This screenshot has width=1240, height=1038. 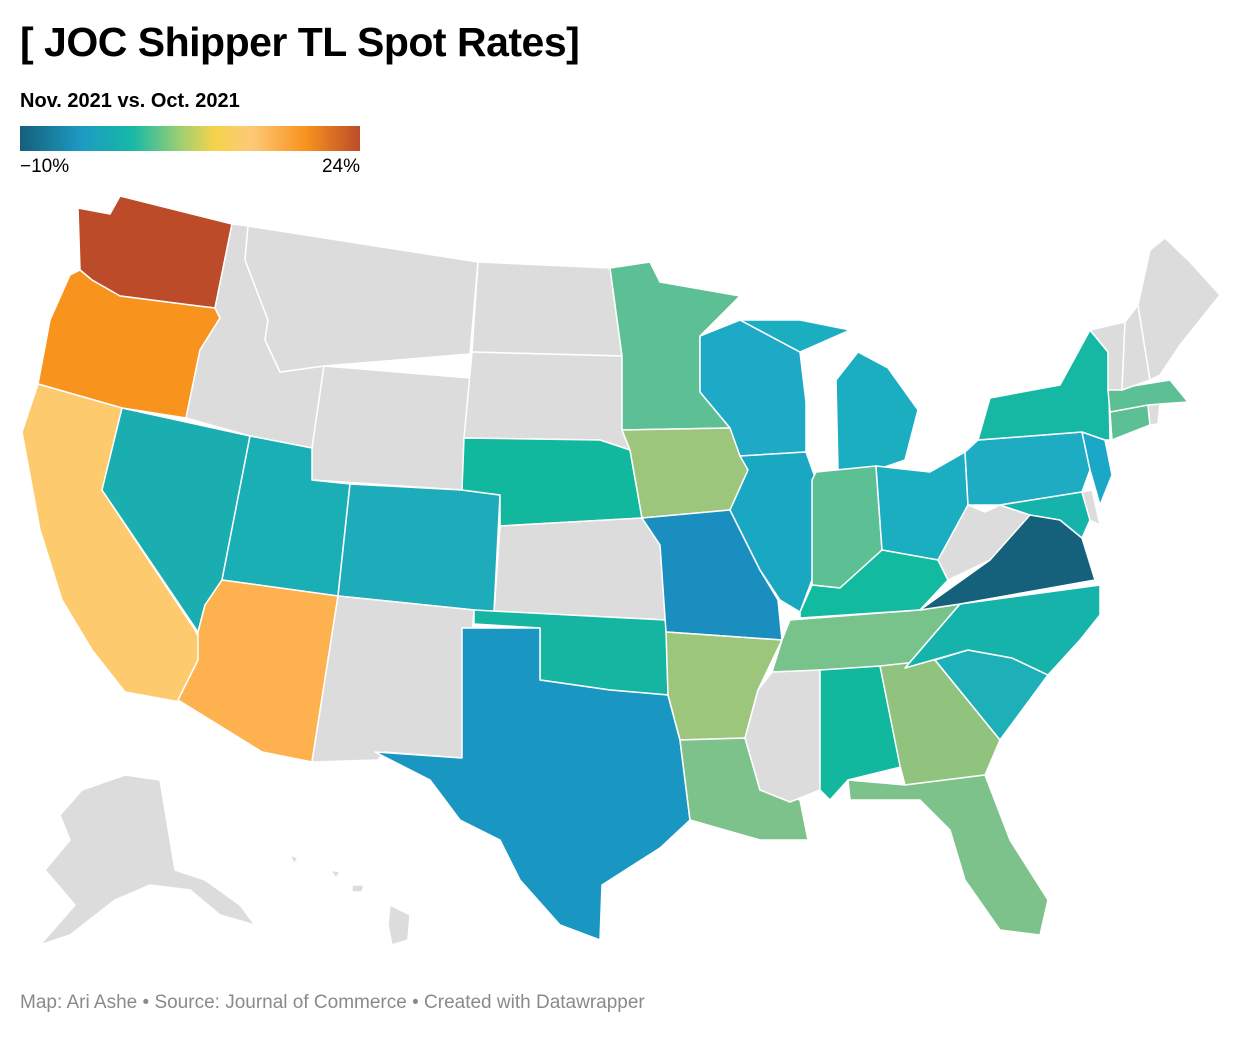 I want to click on color-legend: −10% 24%, so click(x=190, y=152).